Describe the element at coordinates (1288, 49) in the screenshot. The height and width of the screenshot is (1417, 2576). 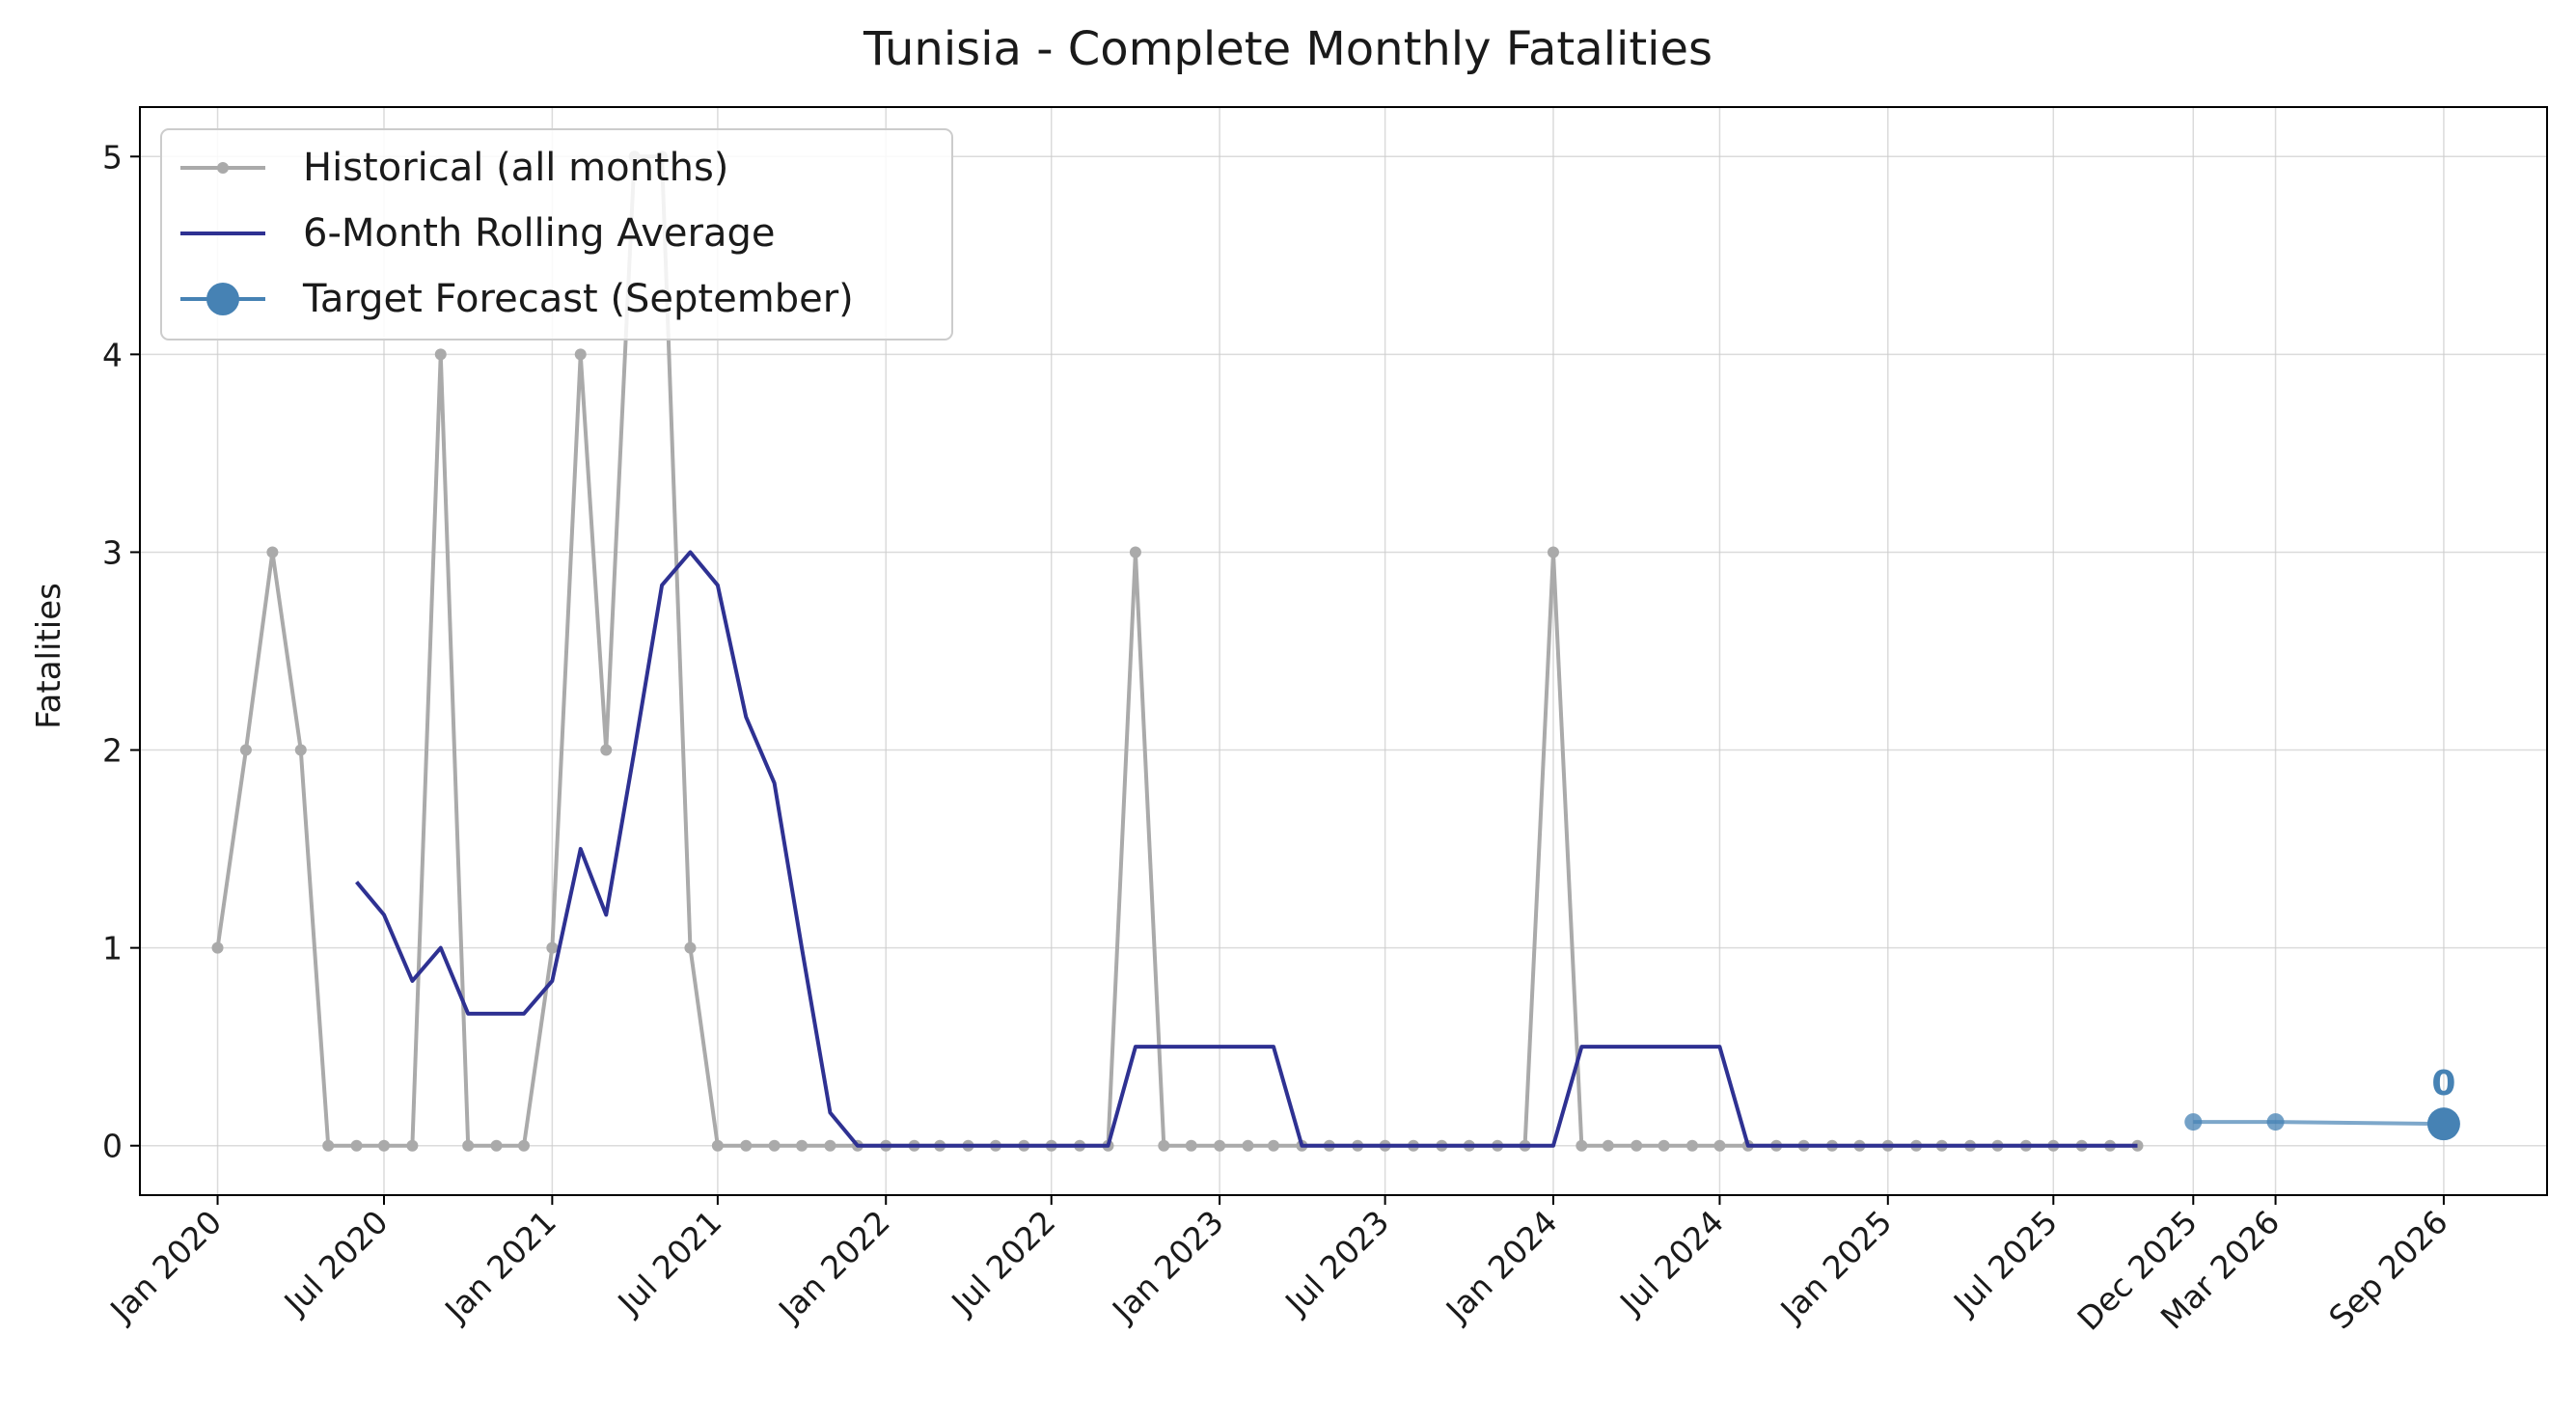
I see `chart-title: Tunisia - Complete Monthly Fatalities` at that location.